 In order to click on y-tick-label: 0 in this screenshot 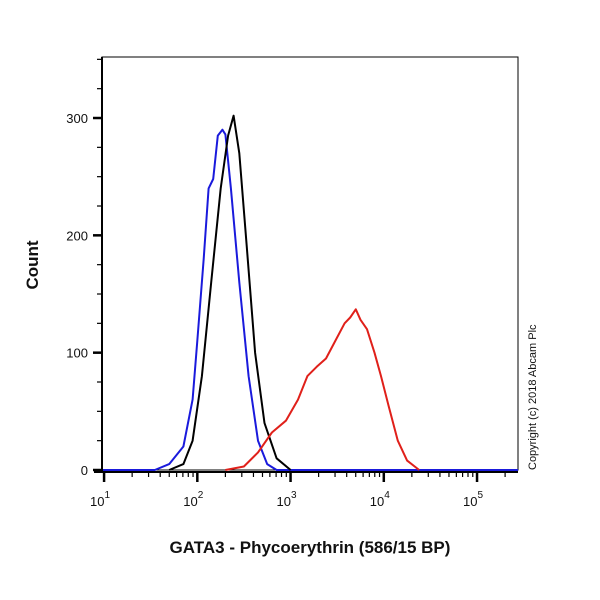, I will do `click(84, 470)`.